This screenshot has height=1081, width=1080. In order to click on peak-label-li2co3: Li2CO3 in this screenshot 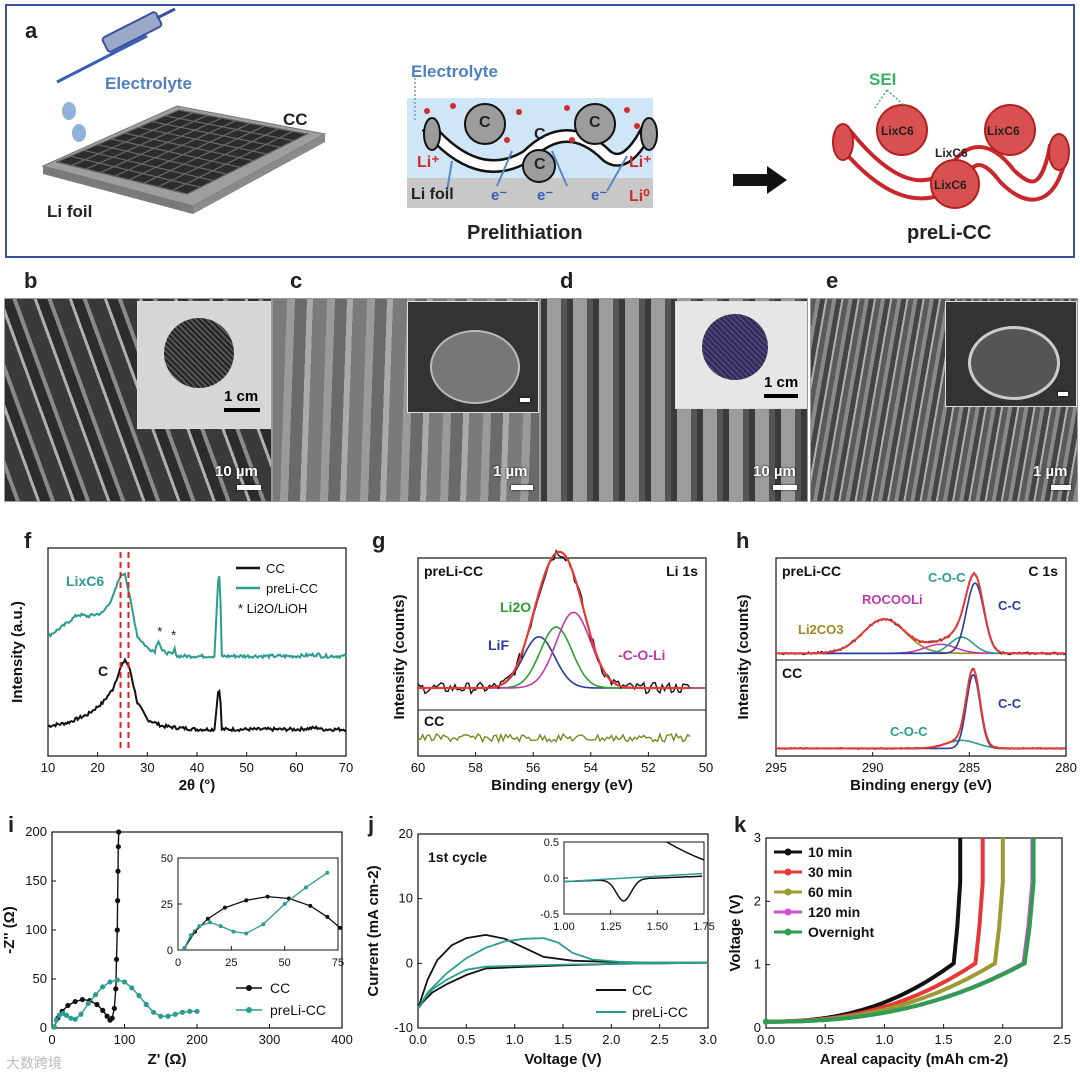, I will do `click(821, 629)`.